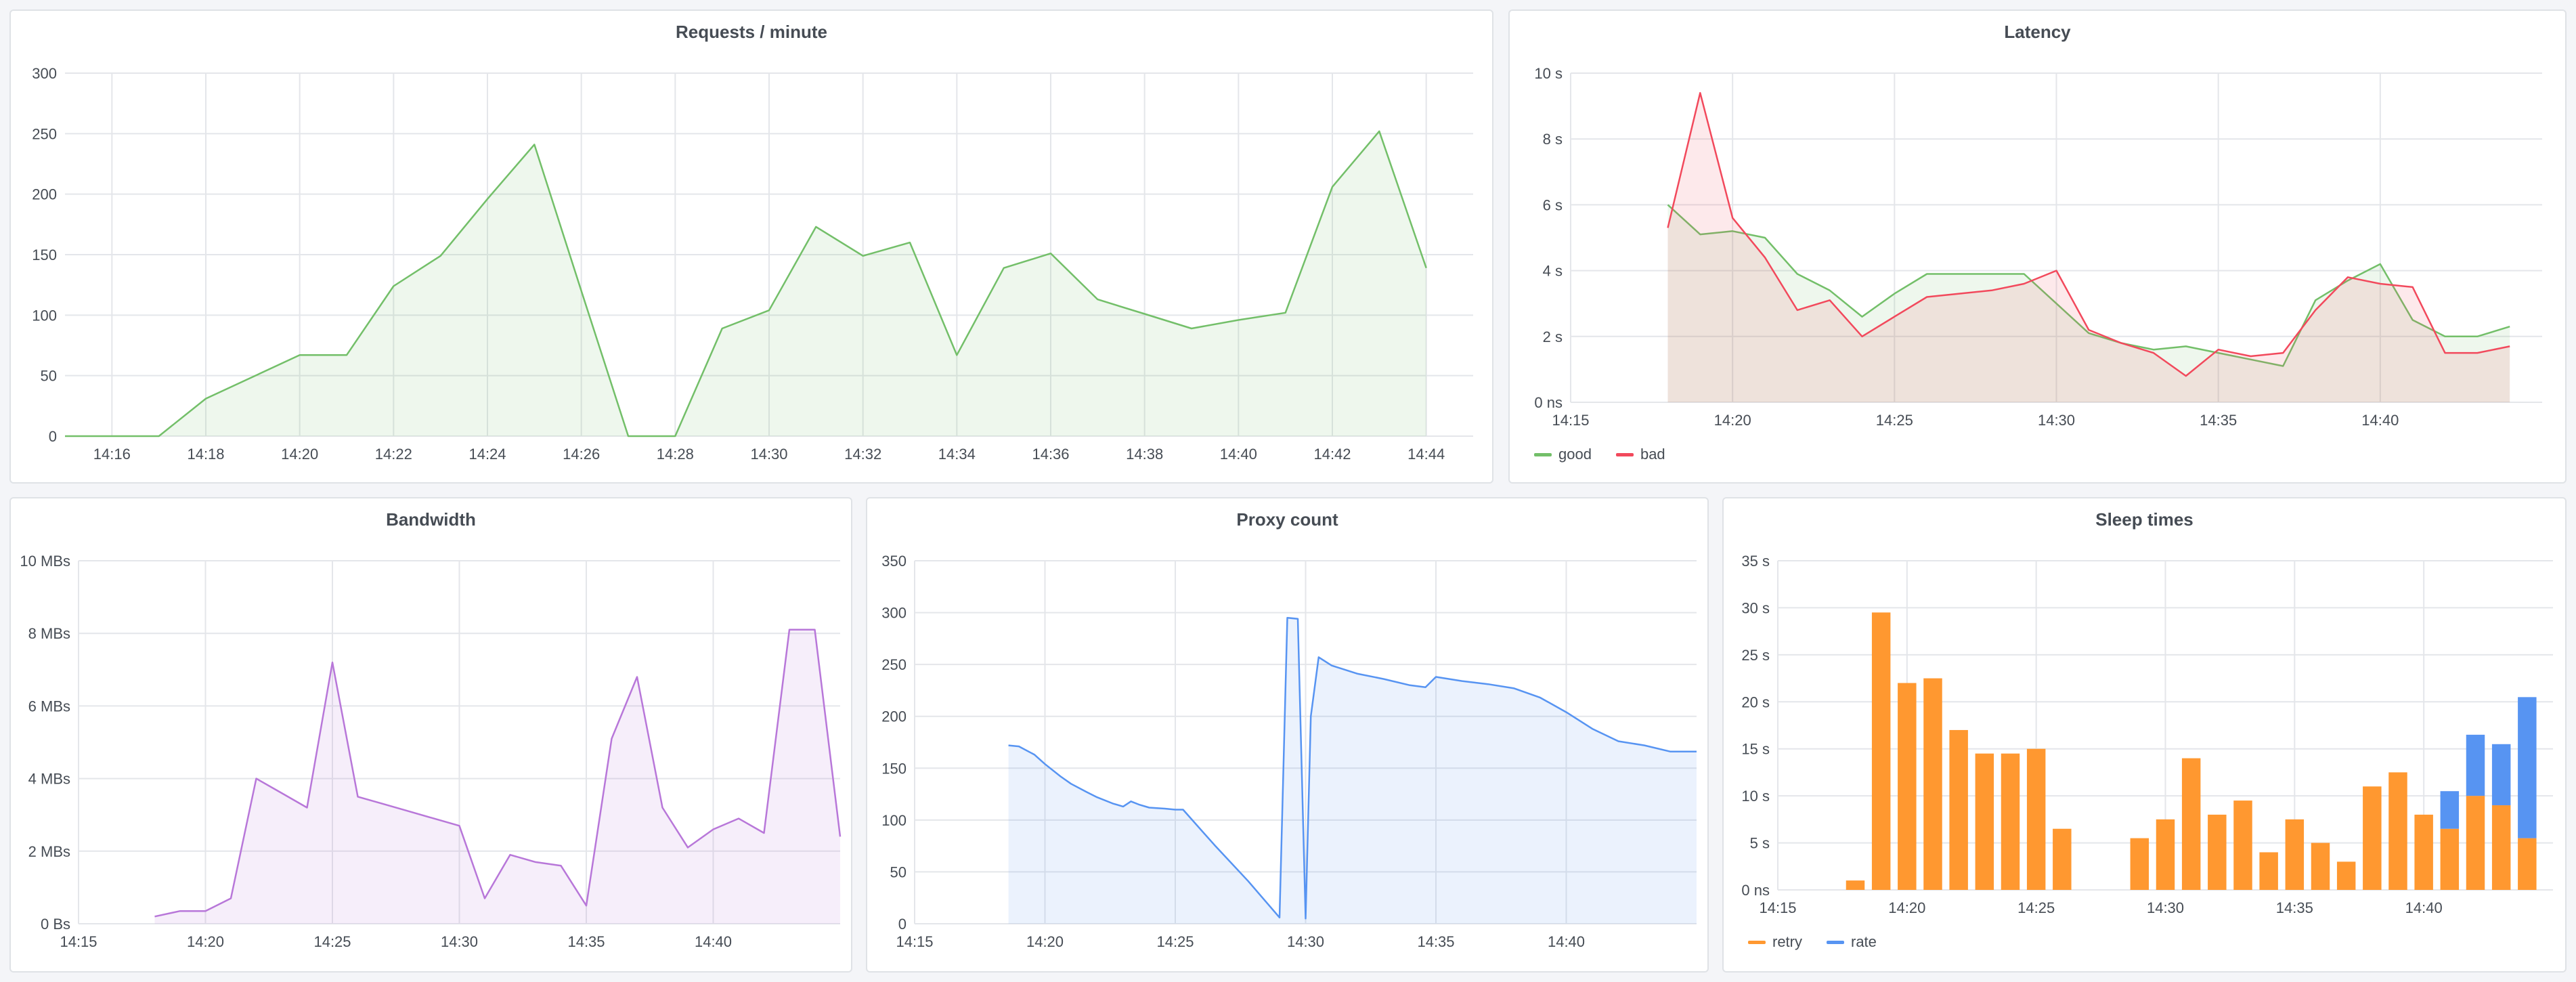  Describe the element at coordinates (1553, 336) in the screenshot. I see `y-tick-label: 2 s` at that location.